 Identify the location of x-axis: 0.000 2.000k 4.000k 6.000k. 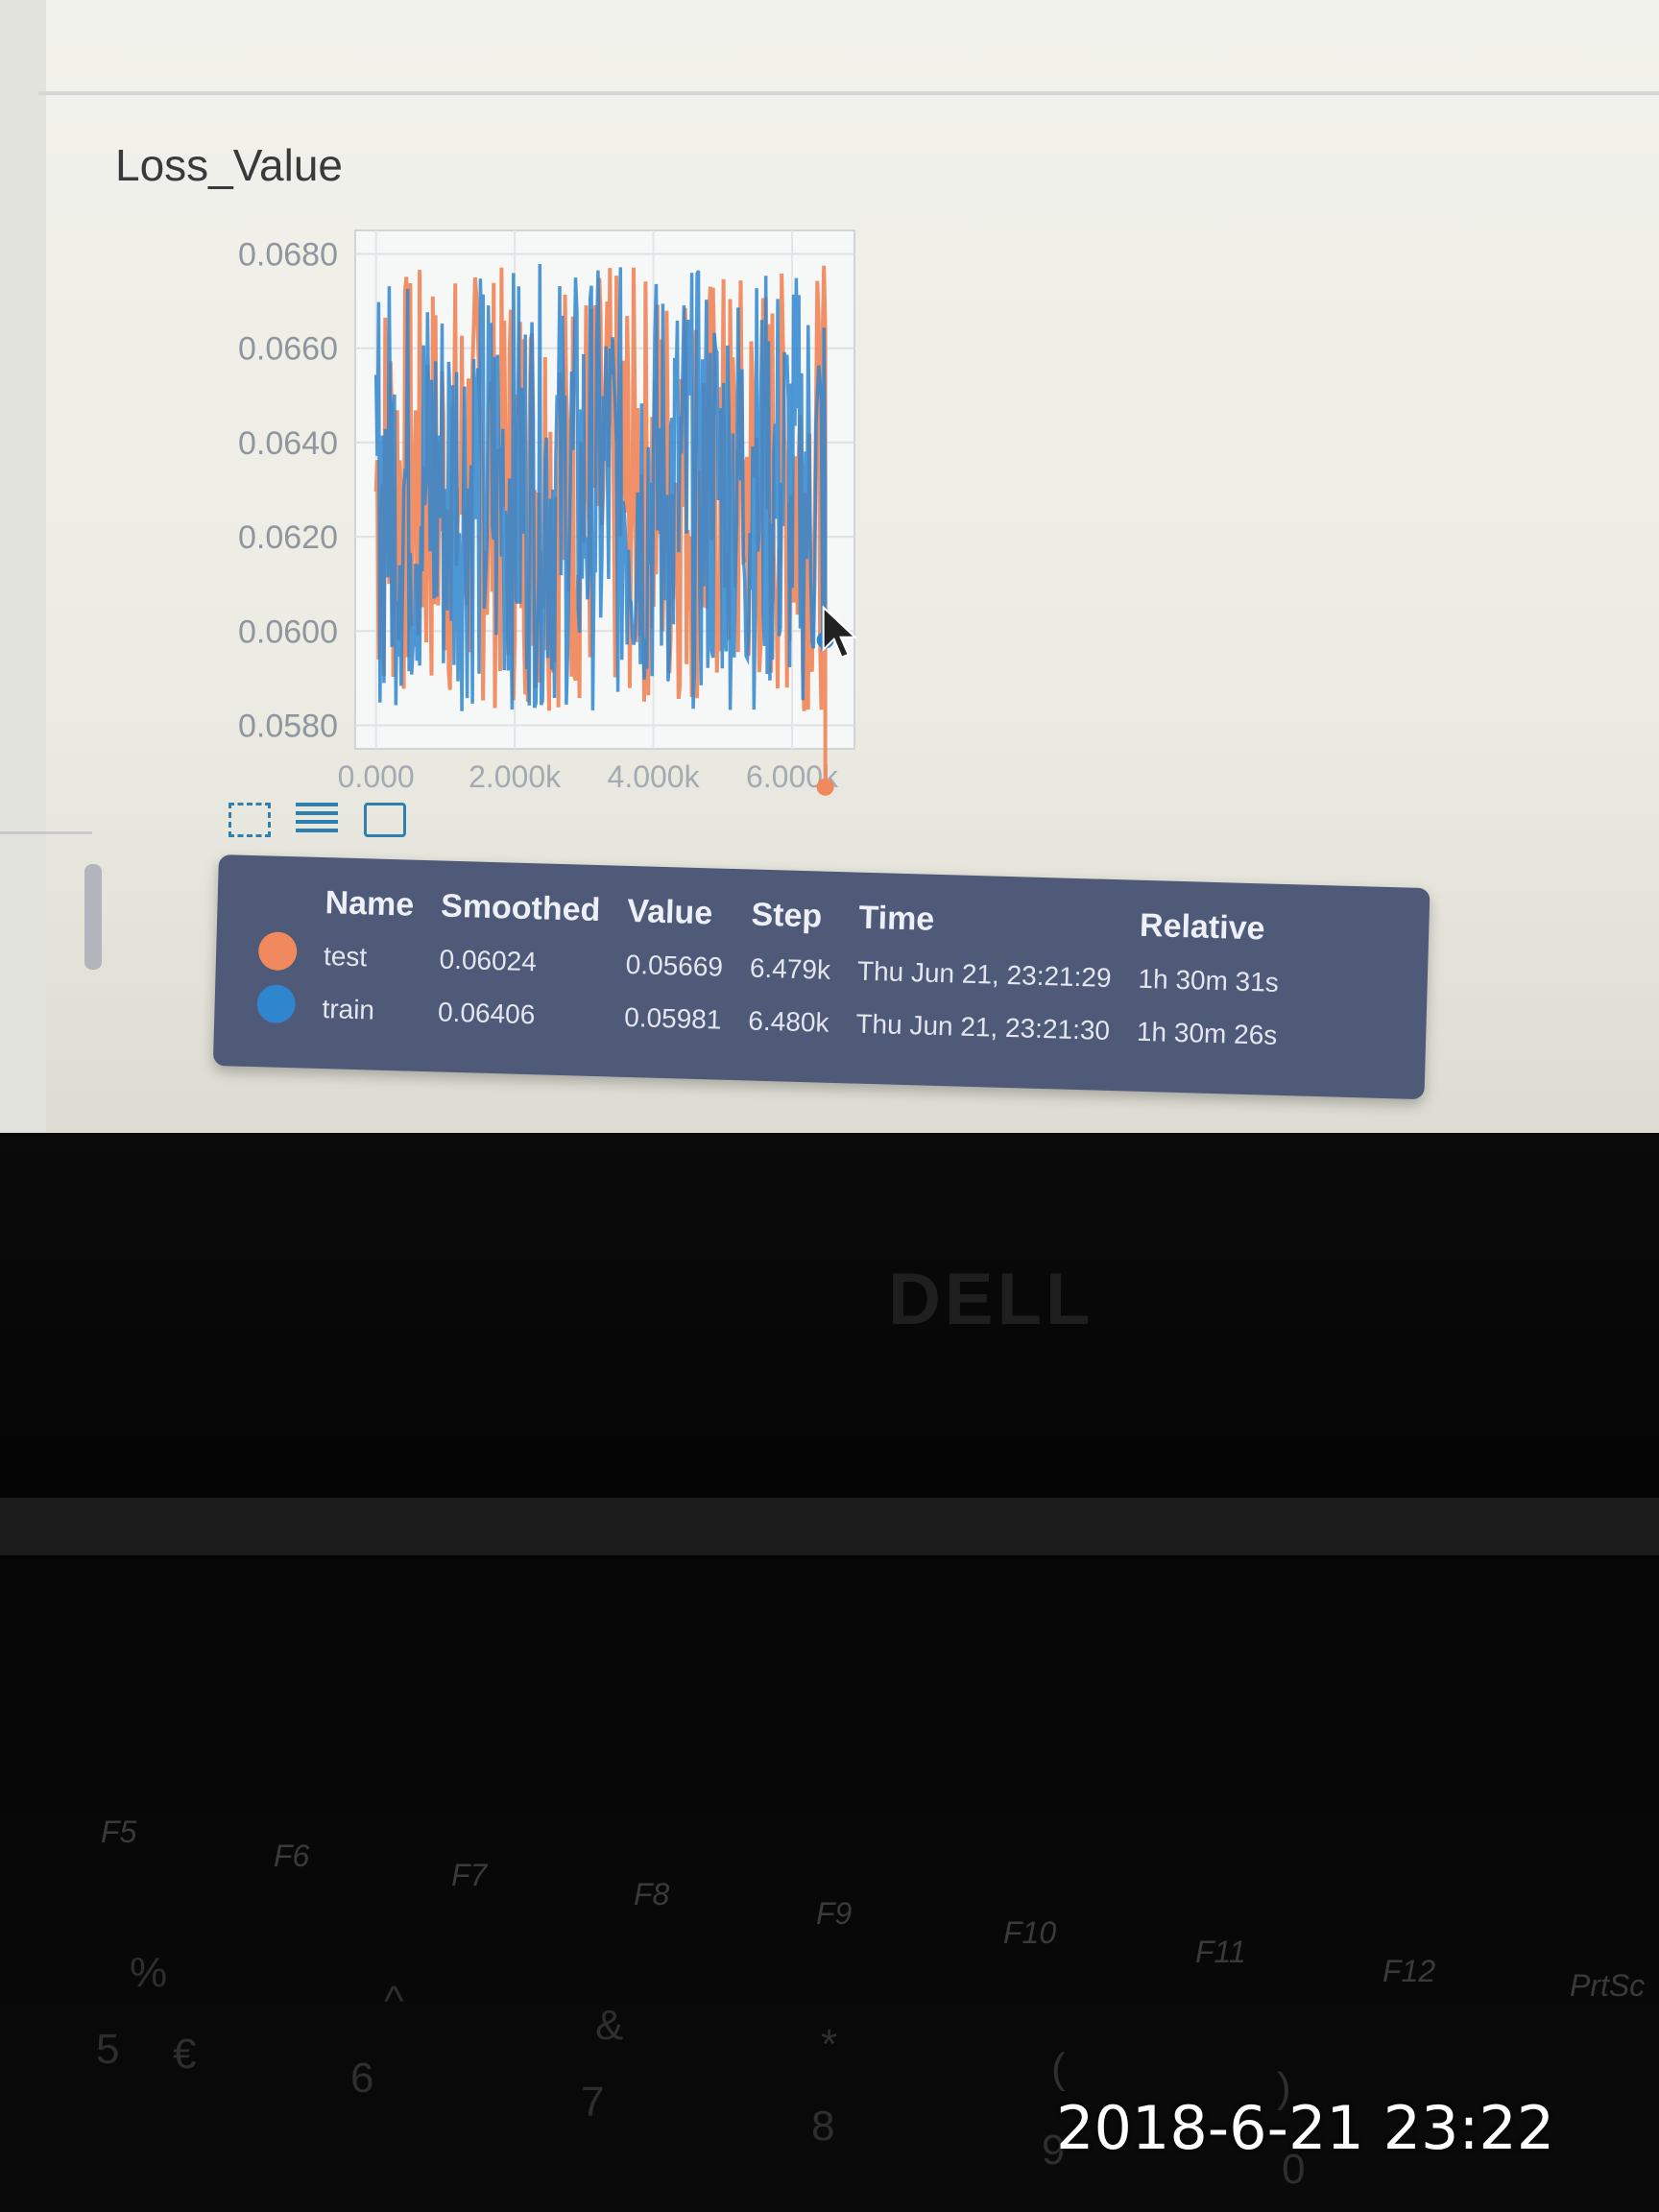
(588, 776).